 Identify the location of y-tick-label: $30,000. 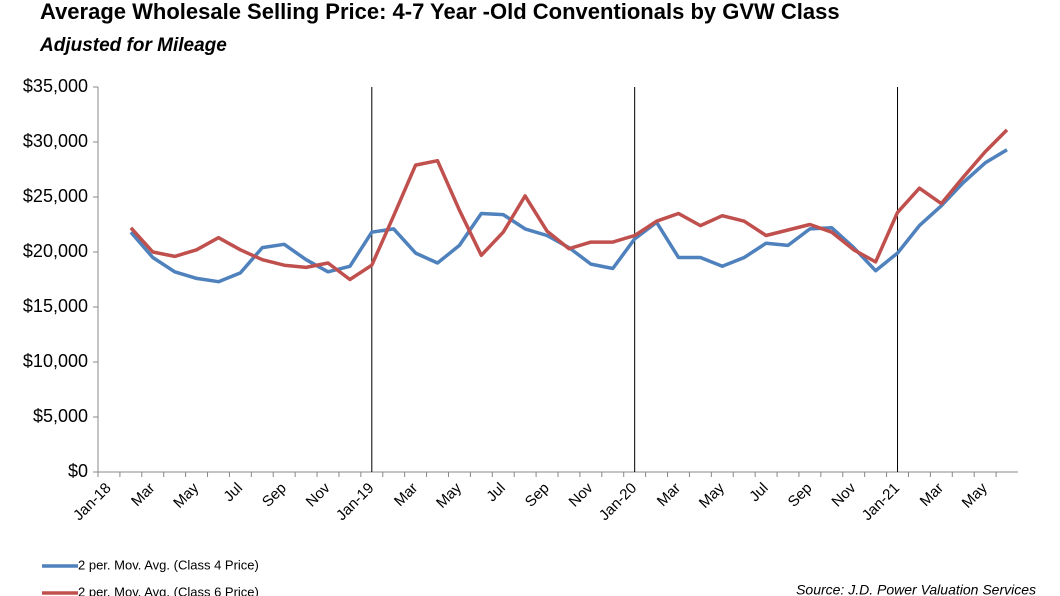
(55, 141).